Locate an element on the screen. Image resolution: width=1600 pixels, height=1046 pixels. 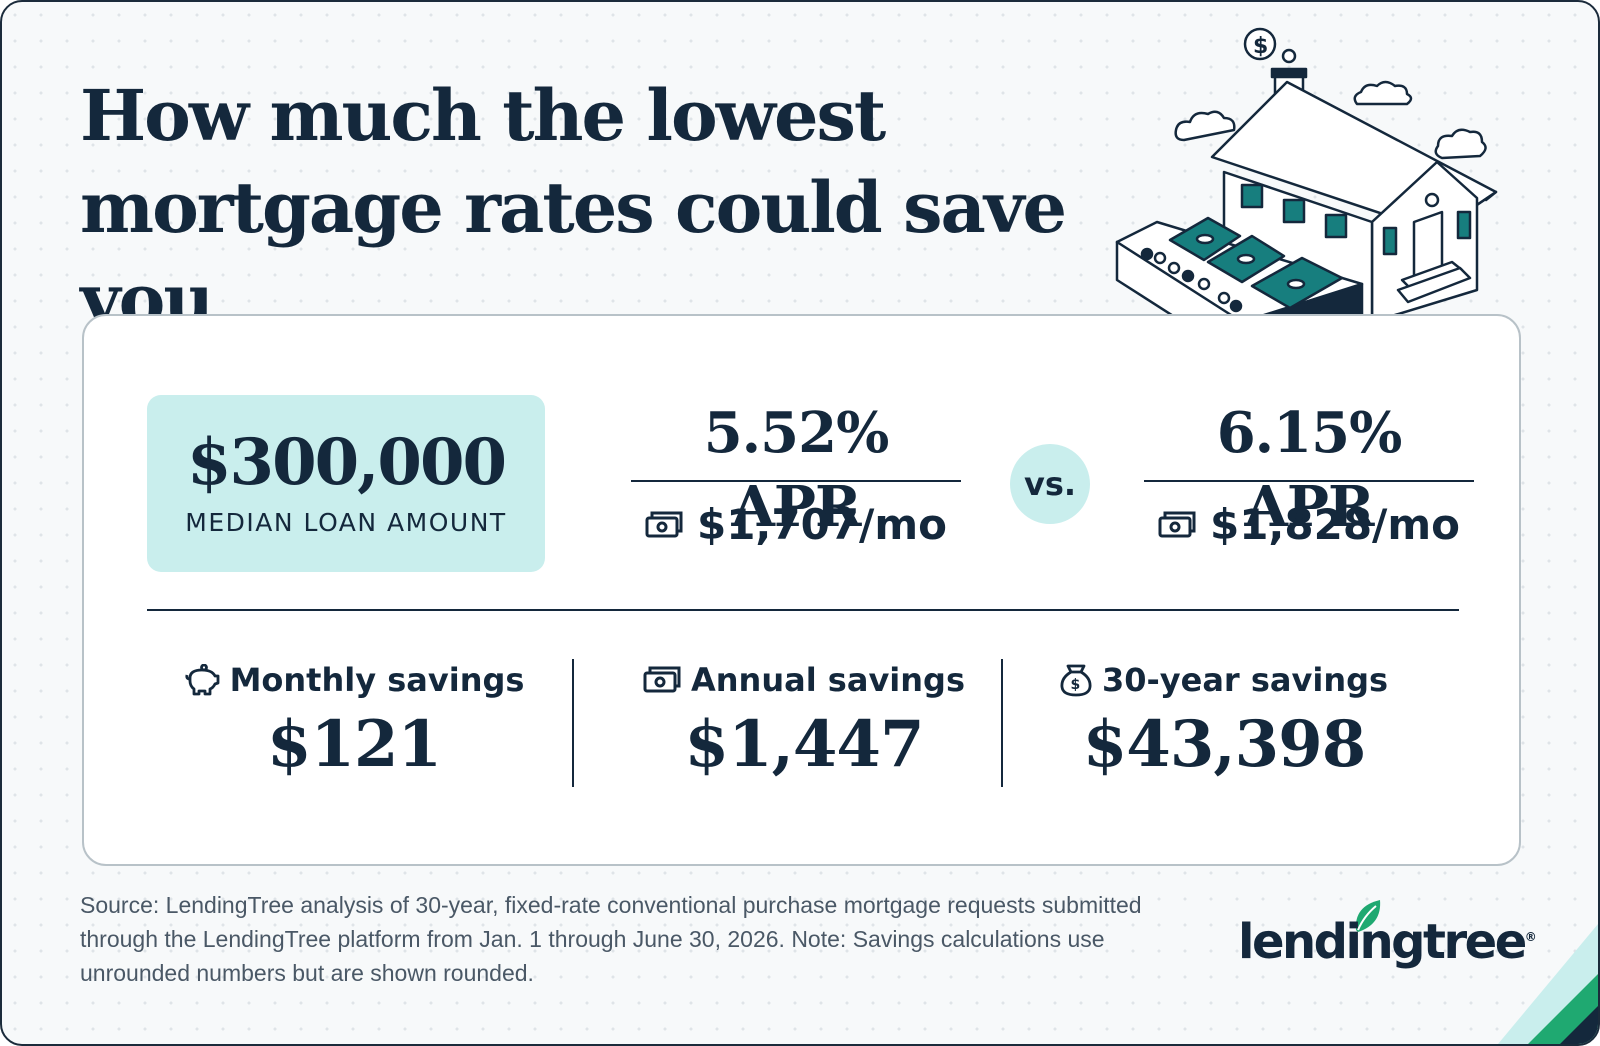
monthly-payment: $1,707/mo is located at coordinates (796, 524).